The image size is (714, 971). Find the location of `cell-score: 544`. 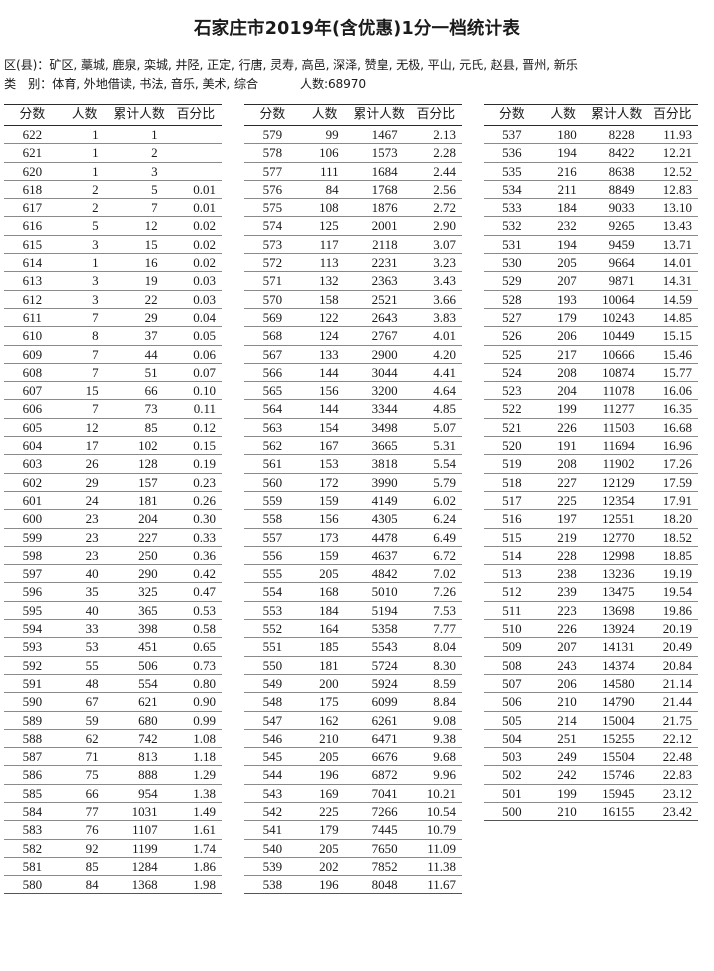

cell-score: 544 is located at coordinates (272, 775).